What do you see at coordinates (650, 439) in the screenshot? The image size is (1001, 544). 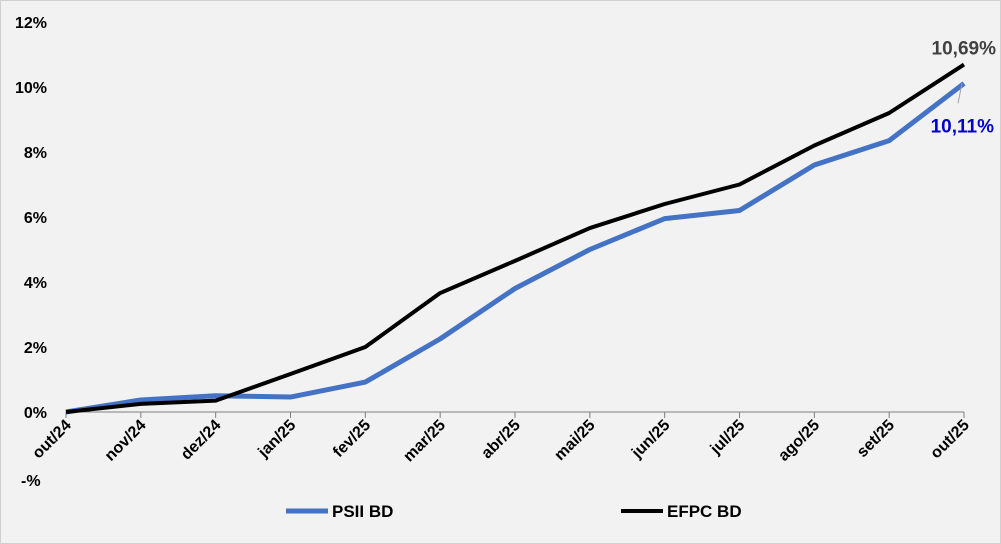 I see `x-tick-label: jun/25` at bounding box center [650, 439].